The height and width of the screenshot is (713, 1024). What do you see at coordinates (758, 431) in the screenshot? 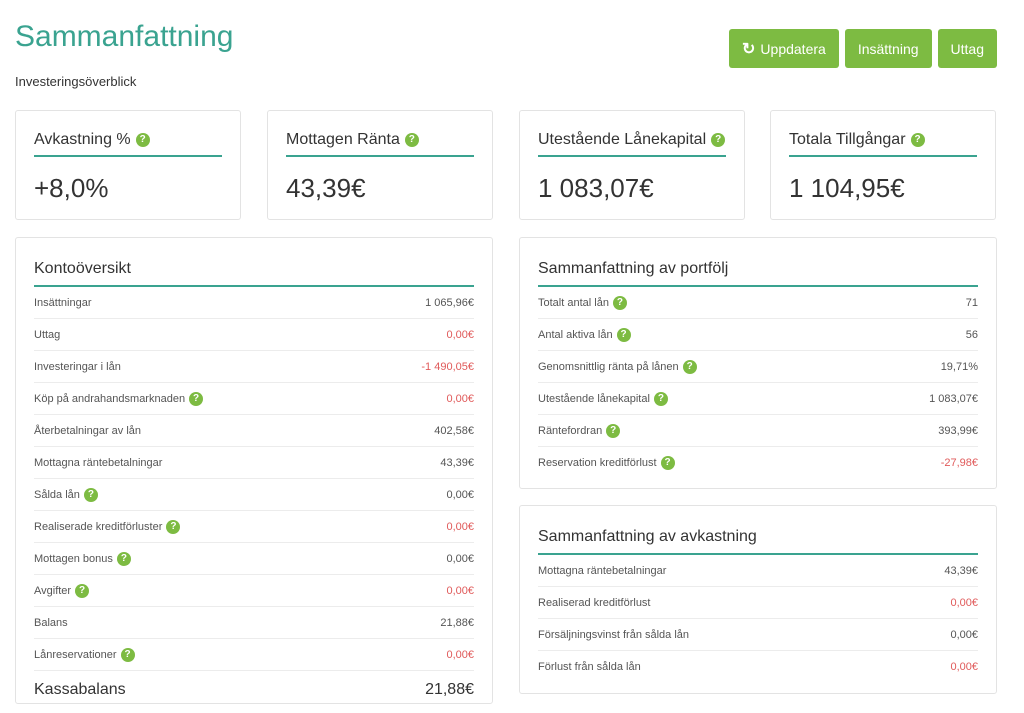
I see `table-row: Räntefordran? 393,99€` at bounding box center [758, 431].